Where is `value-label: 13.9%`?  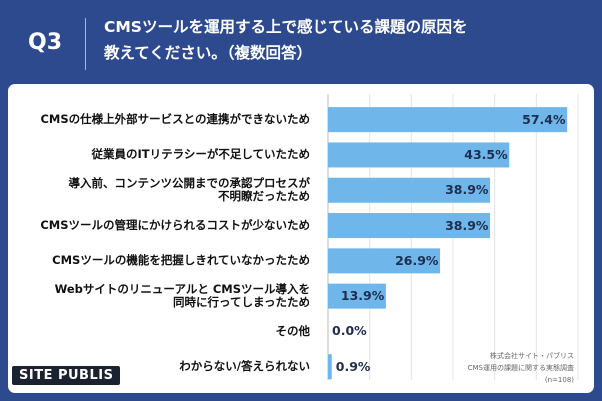 value-label: 13.9% is located at coordinates (362, 296).